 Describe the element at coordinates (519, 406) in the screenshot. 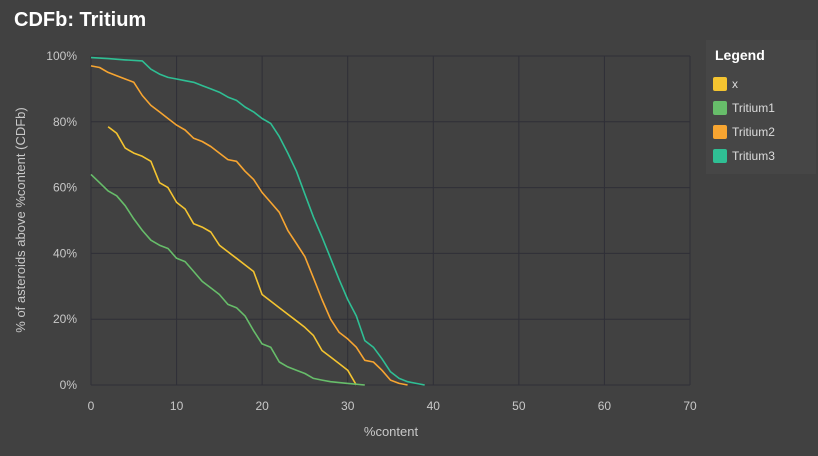

I see `x-tick-label: 50` at that location.